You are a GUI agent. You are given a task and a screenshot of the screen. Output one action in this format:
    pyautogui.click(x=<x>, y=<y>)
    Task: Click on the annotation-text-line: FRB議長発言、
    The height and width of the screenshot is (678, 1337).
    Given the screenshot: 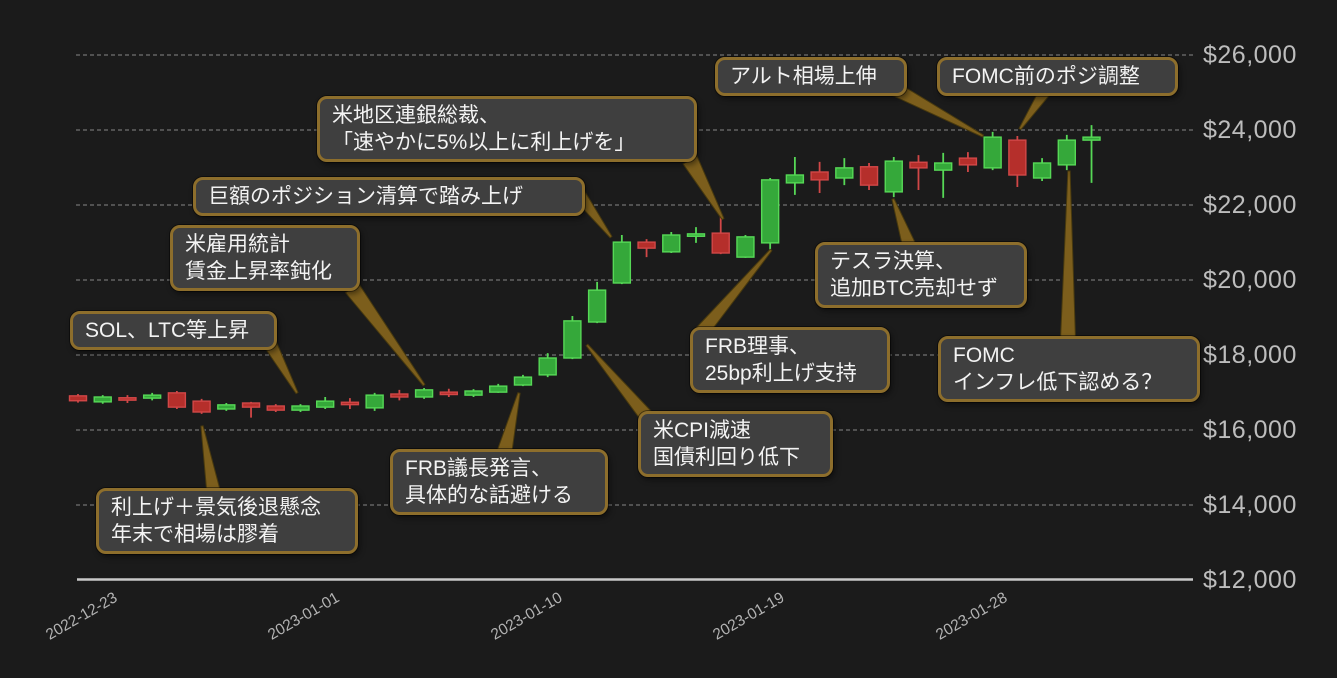 What is the action you would take?
    pyautogui.click(x=478, y=468)
    